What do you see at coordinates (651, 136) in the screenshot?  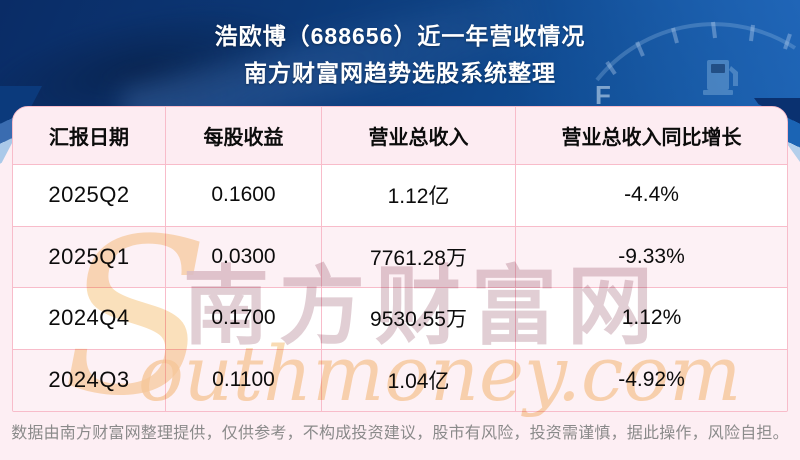 I see `column-header-revenue-yoy-growth: 营业总收入同比增长` at bounding box center [651, 136].